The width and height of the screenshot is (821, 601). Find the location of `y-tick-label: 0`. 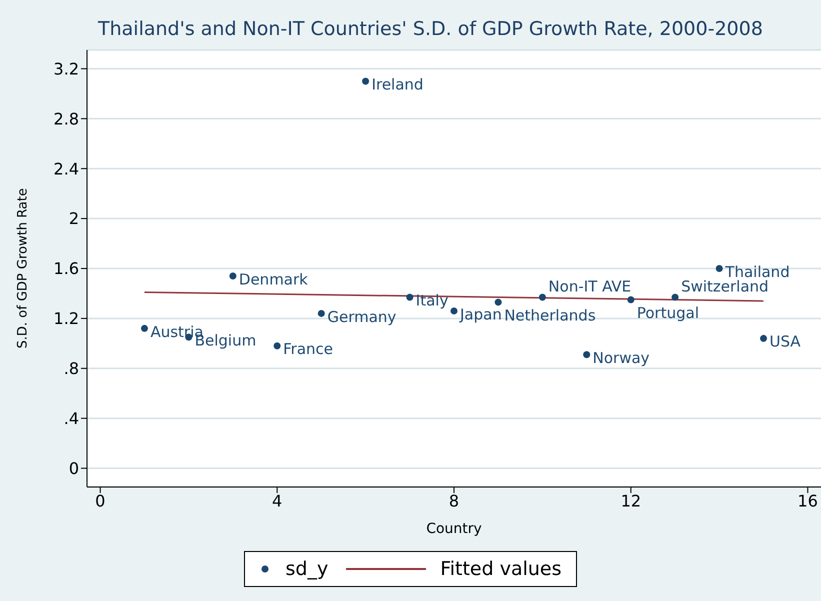

y-tick-label: 0 is located at coordinates (73, 468).